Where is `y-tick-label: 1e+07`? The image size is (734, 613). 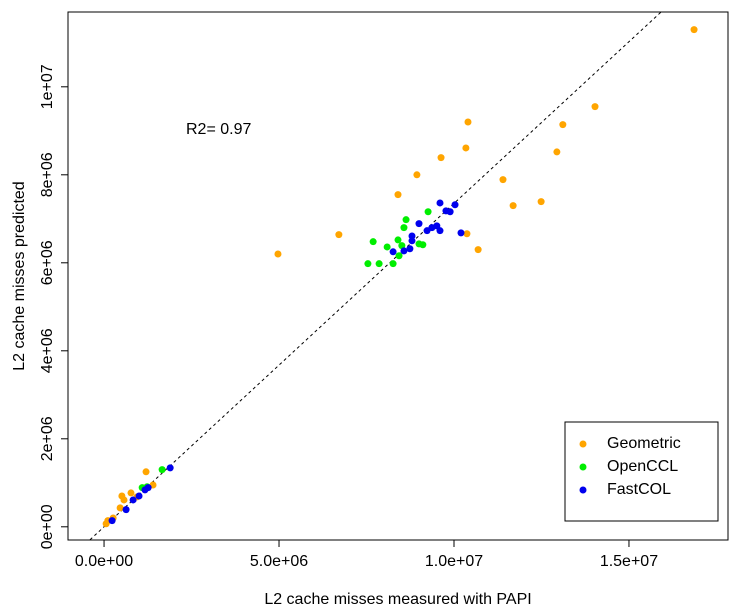
y-tick-label: 1e+07 is located at coordinates (47, 86).